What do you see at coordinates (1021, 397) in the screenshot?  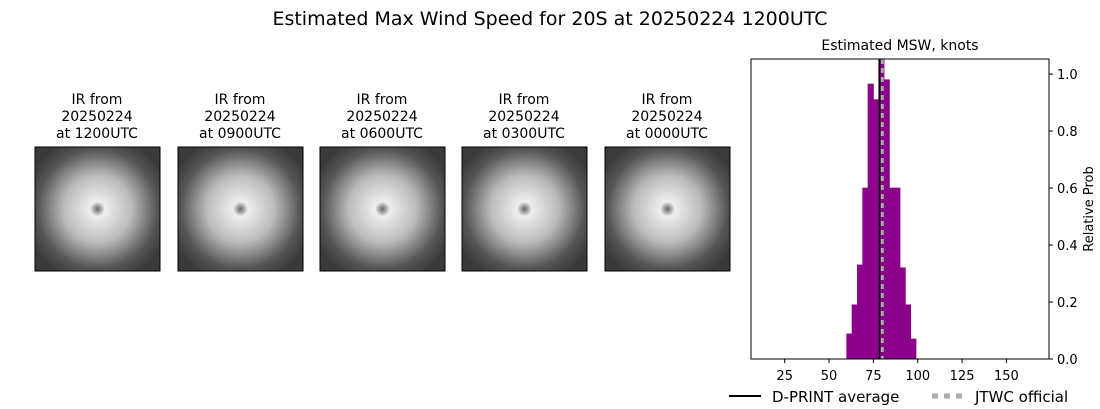 I see `legend-label: JTWC official` at bounding box center [1021, 397].